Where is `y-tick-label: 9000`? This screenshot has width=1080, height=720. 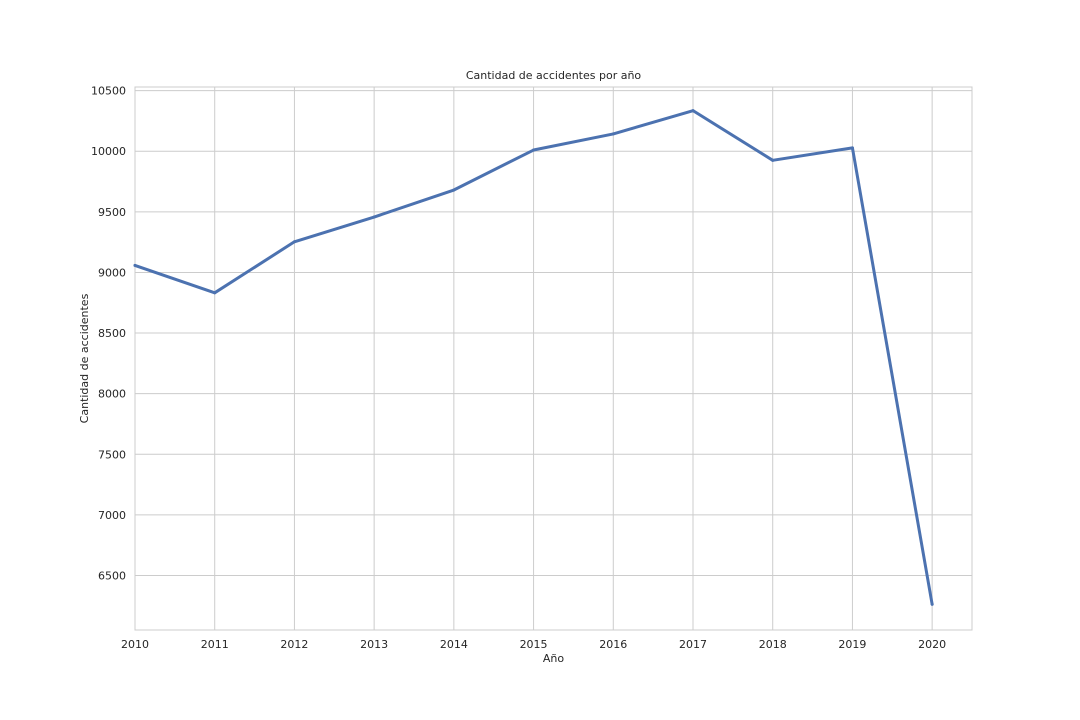 y-tick-label: 9000 is located at coordinates (112, 272).